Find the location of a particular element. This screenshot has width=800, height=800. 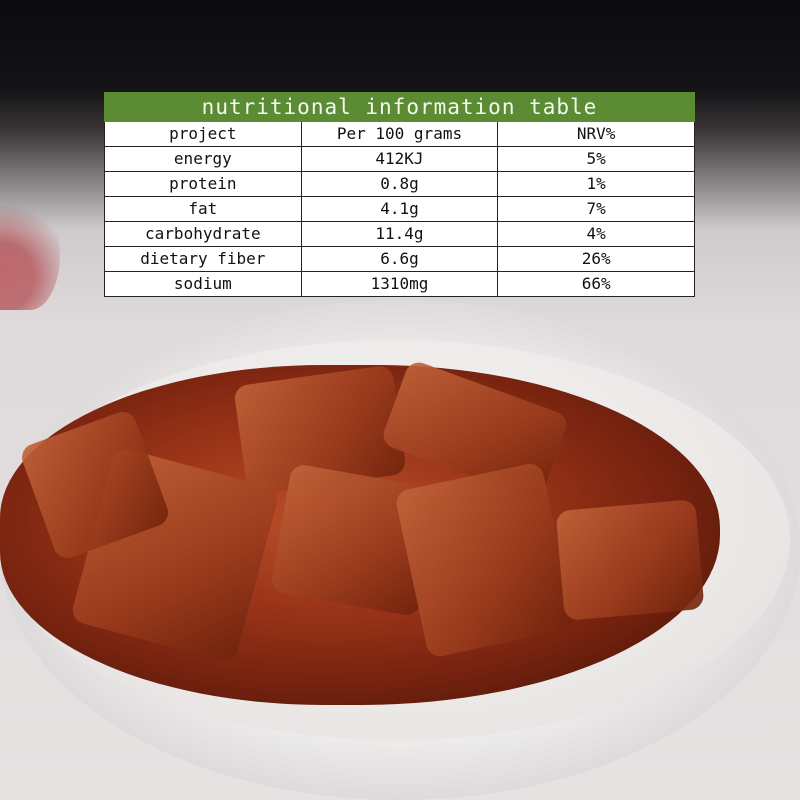

table-row: protein 0.8g 1% is located at coordinates (399, 184).